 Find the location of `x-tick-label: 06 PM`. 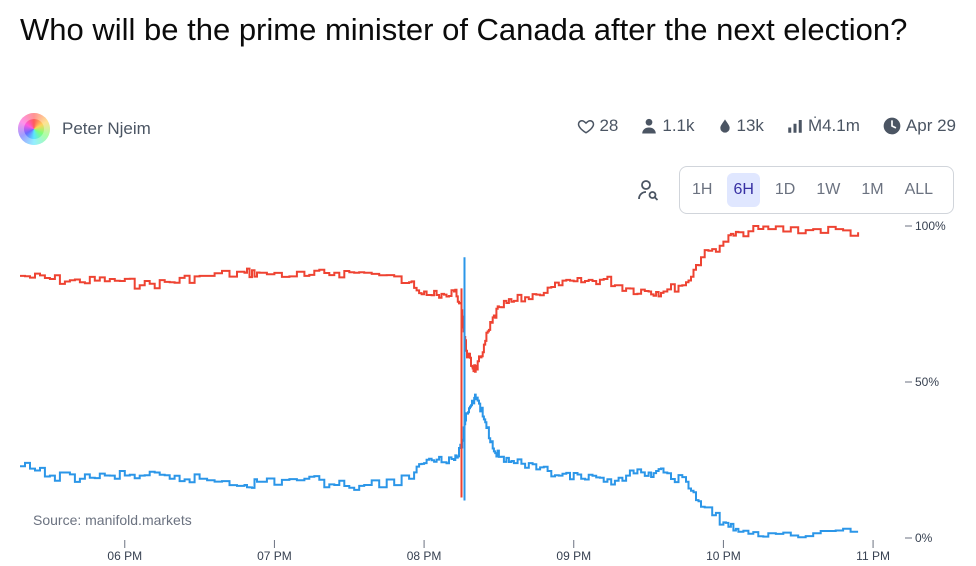

x-tick-label: 06 PM is located at coordinates (124, 556).